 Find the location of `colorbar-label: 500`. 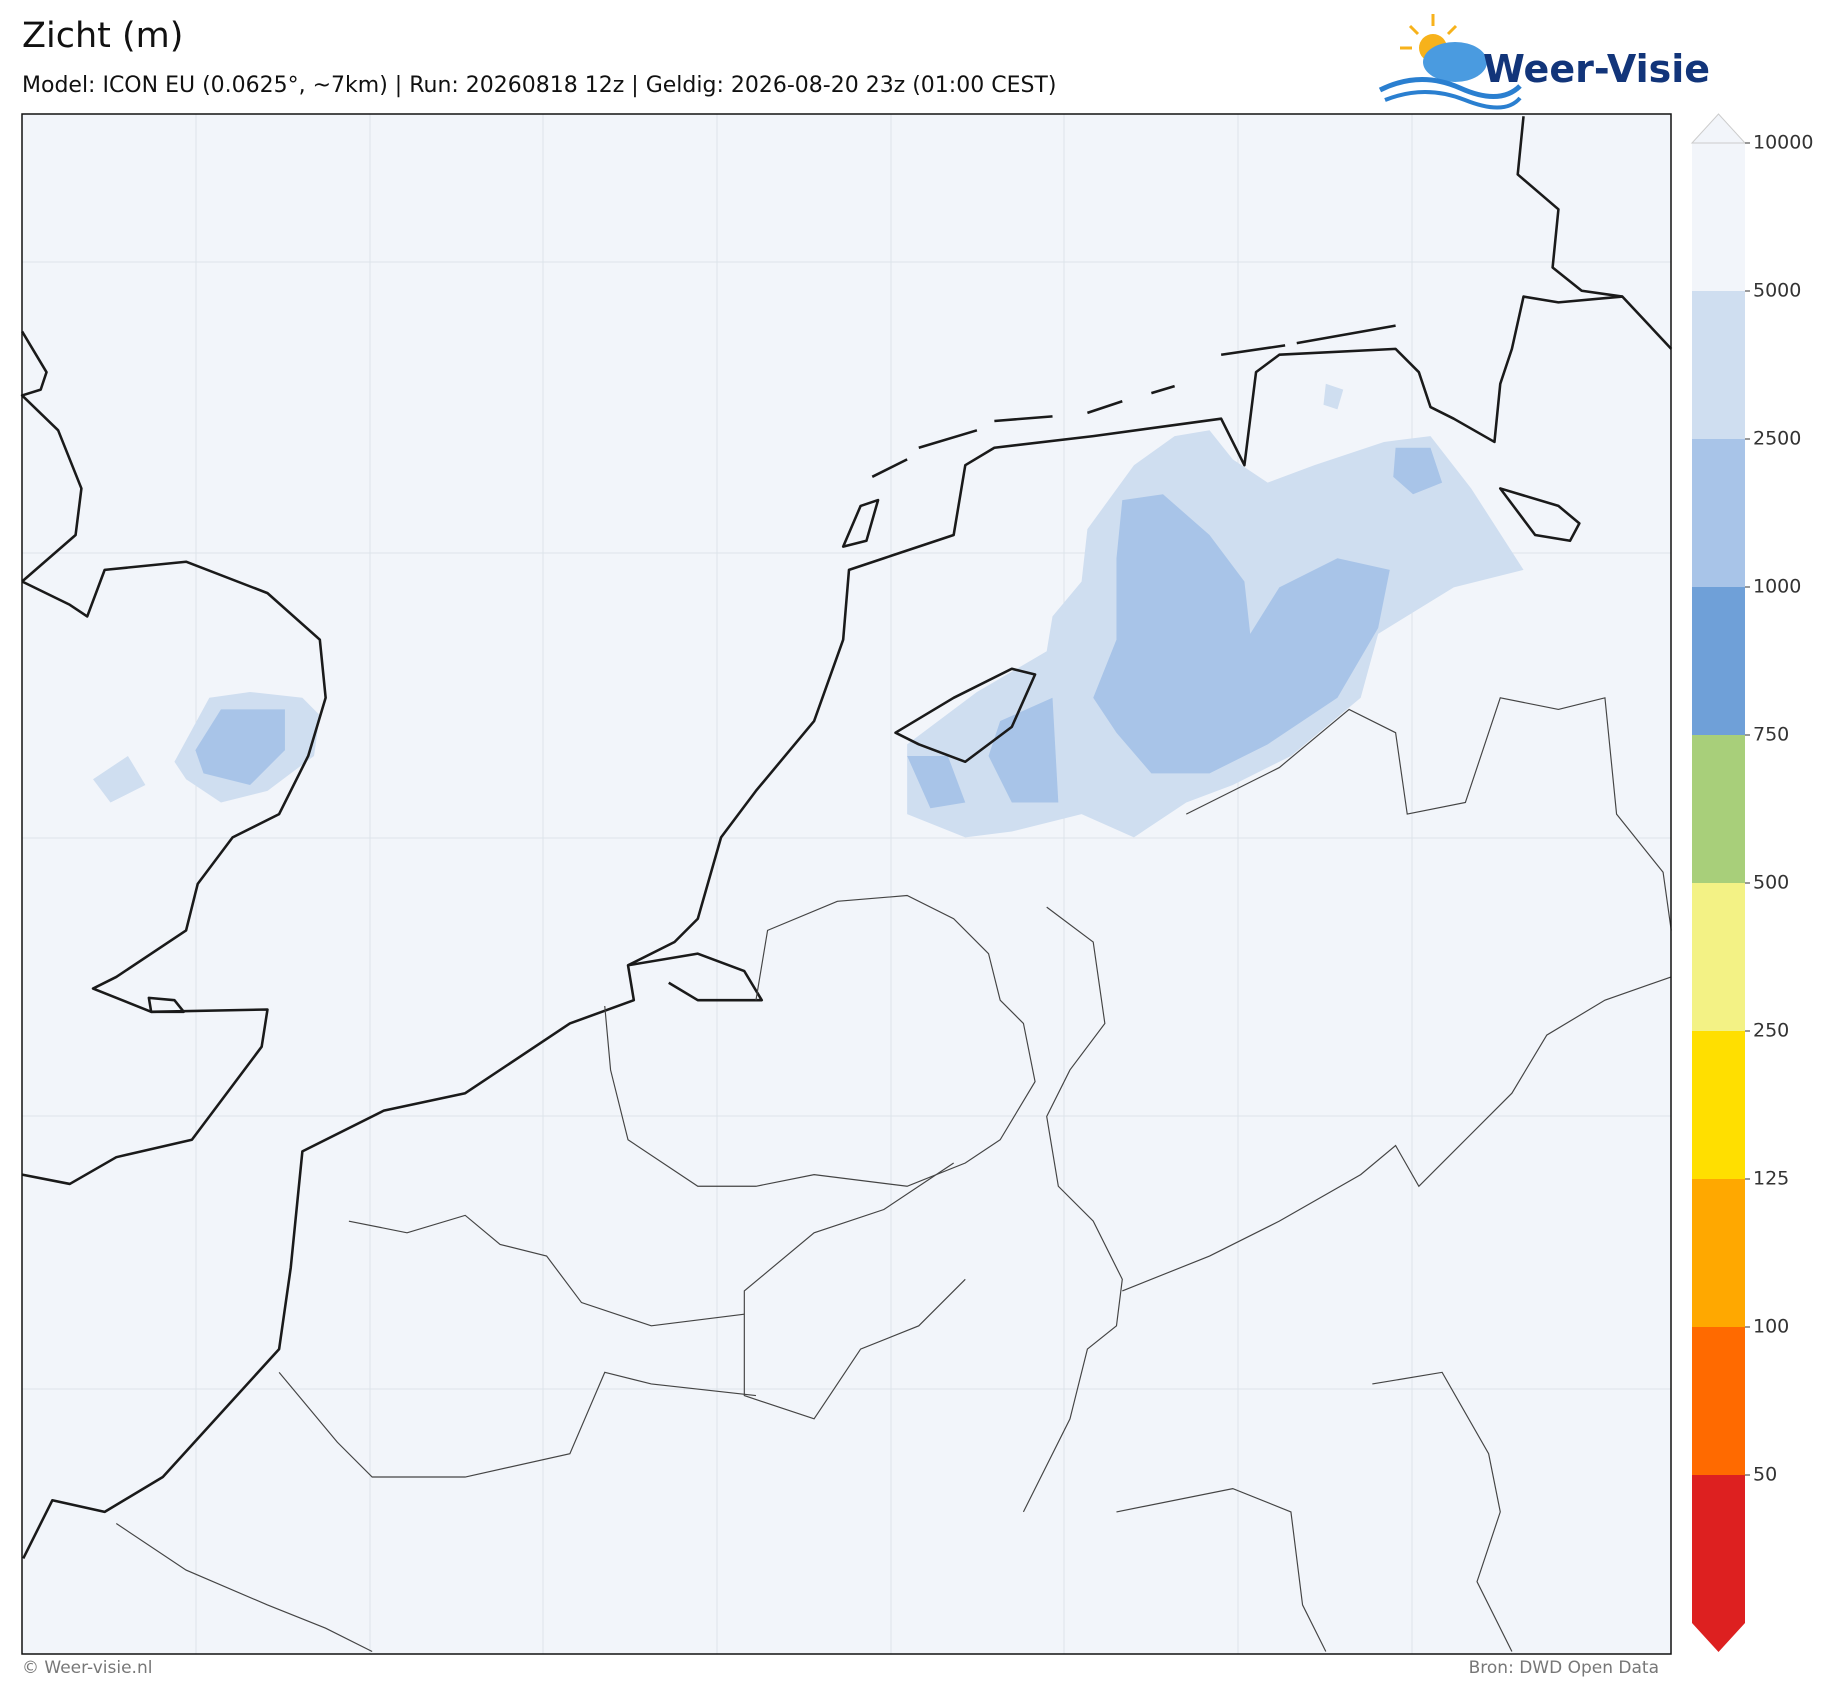

colorbar-label: 500 is located at coordinates (1771, 883).